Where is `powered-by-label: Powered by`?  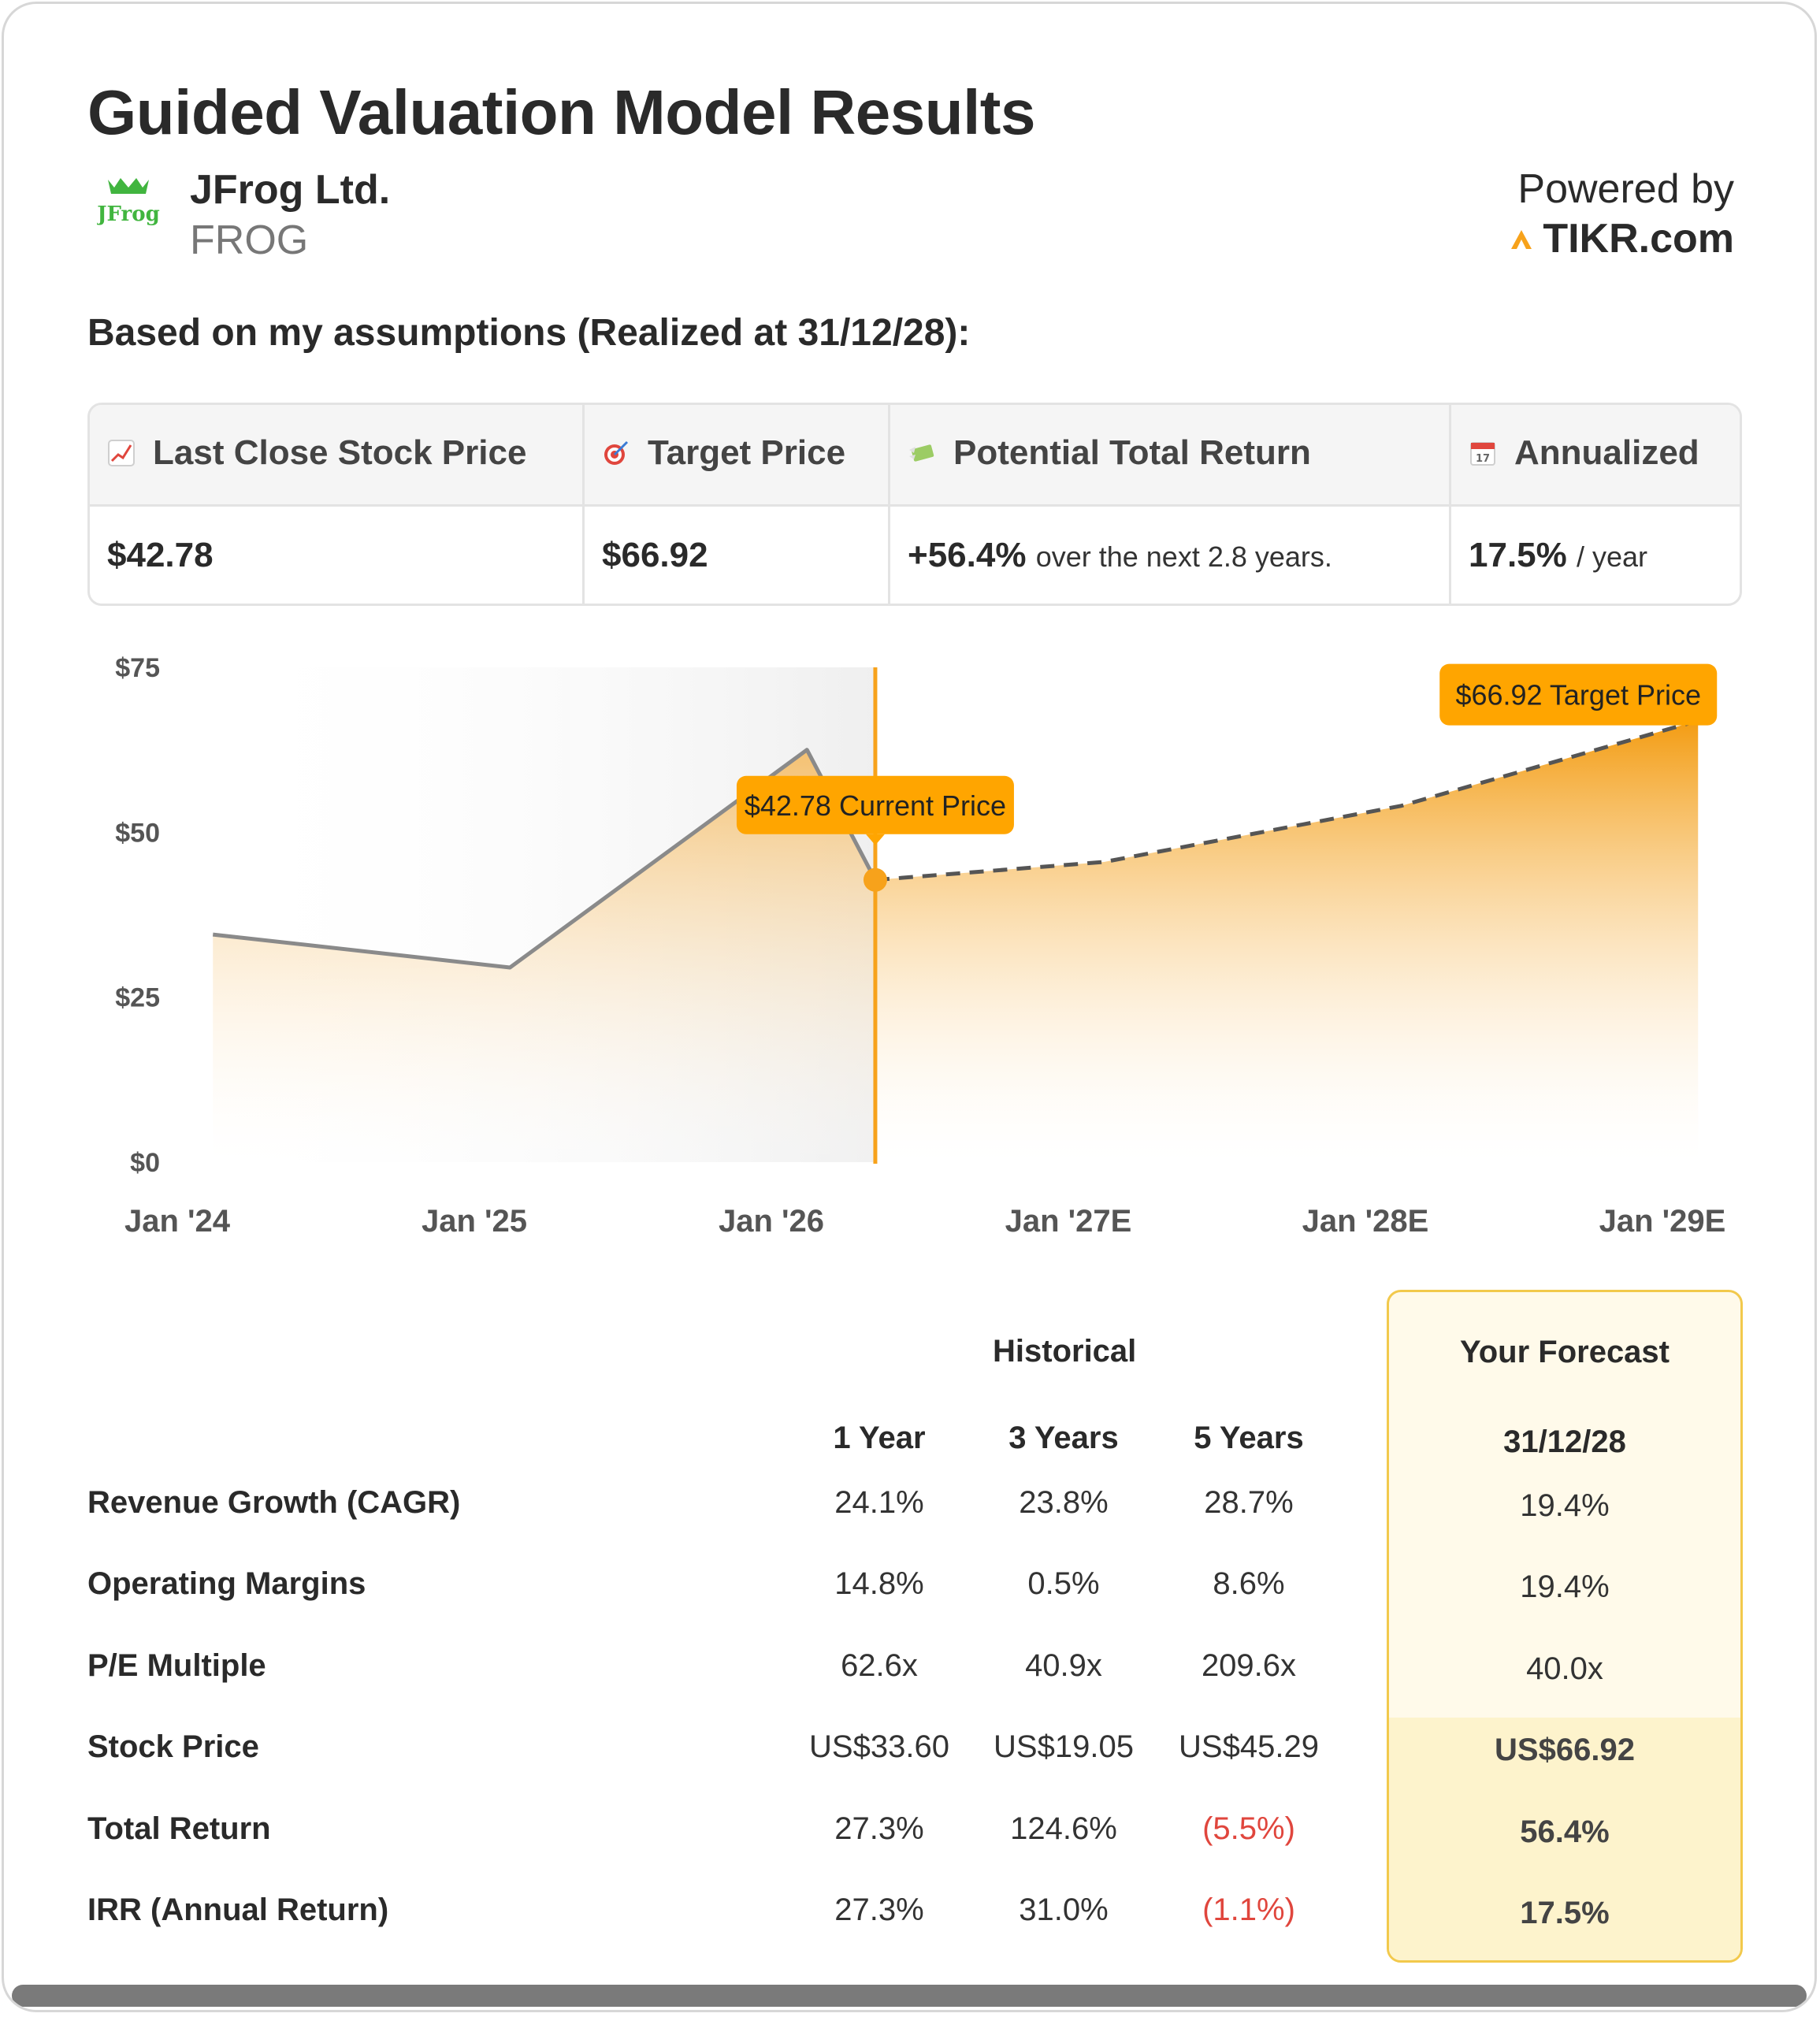 powered-by-label: Powered by is located at coordinates (1625, 189).